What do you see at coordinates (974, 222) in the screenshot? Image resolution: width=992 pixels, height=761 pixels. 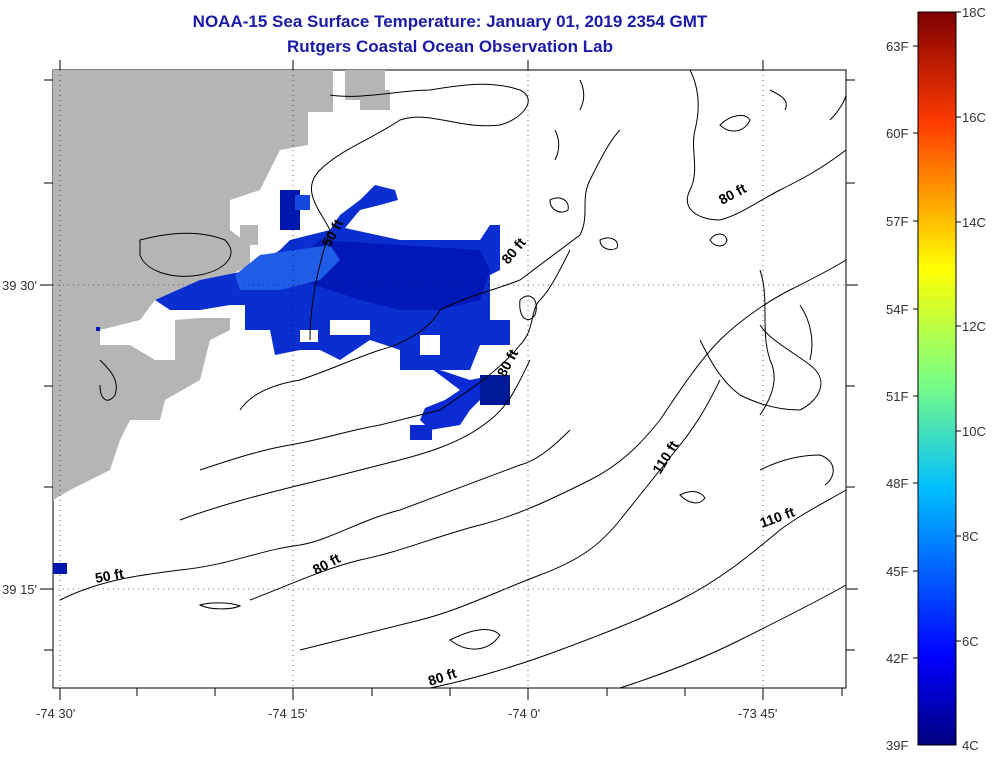 I see `colorbar-c-label: 14C` at bounding box center [974, 222].